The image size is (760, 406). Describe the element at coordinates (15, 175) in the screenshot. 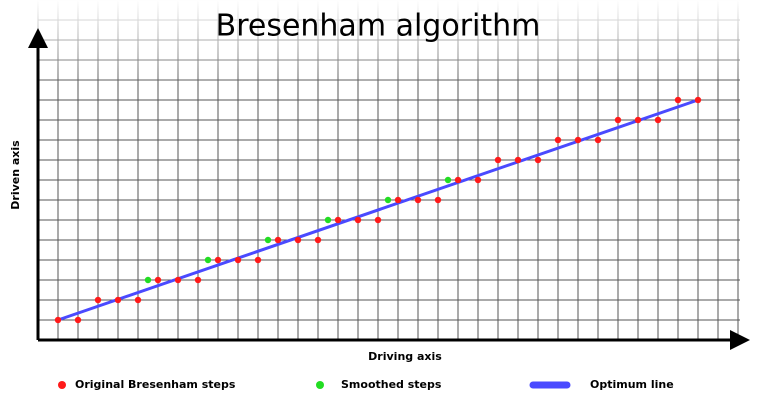

I see `y-axis-label: Driven axis` at that location.